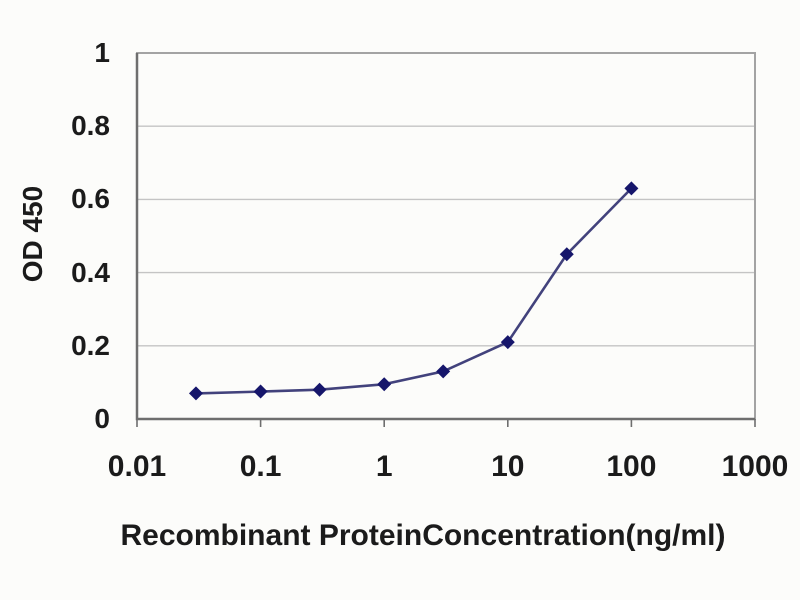 The height and width of the screenshot is (600, 800). What do you see at coordinates (508, 466) in the screenshot?
I see `x-tick-label: 10` at bounding box center [508, 466].